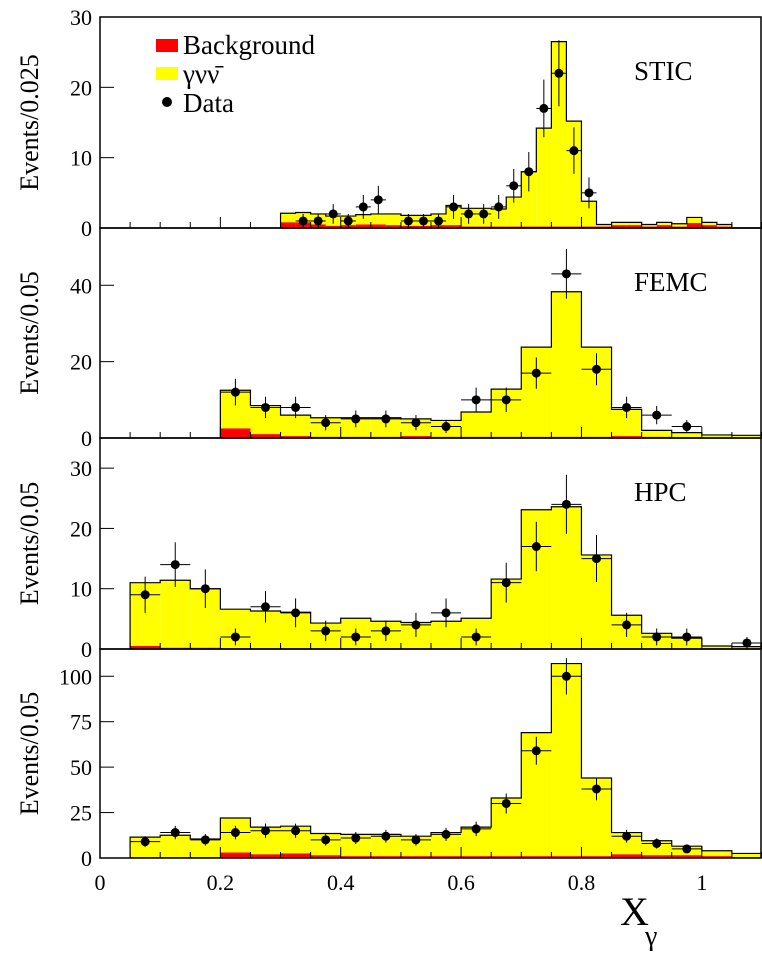  Describe the element at coordinates (167, 45) in the screenshot. I see `legend-swatch-background` at that location.